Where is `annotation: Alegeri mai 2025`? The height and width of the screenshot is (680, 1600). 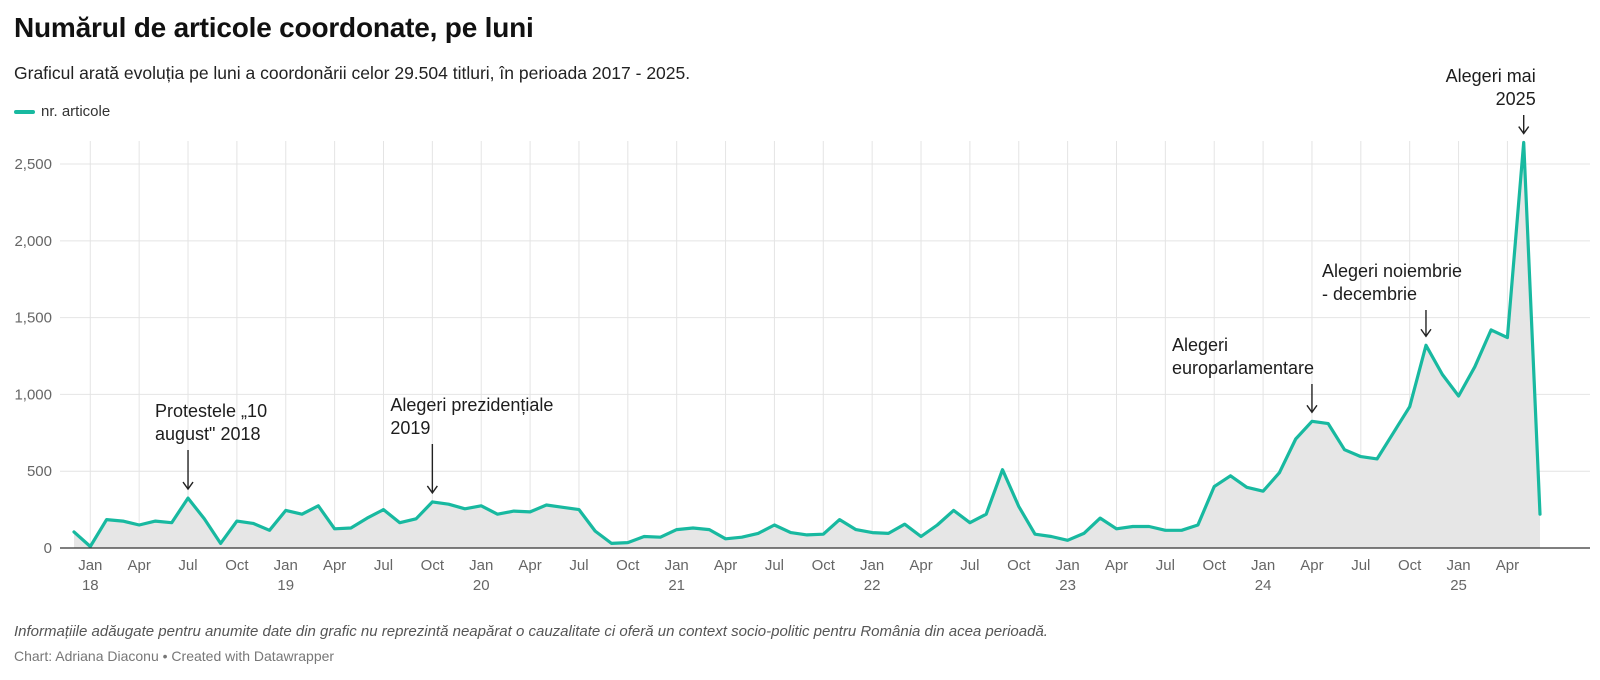
annotation: Alegeri mai 2025 is located at coordinates (1491, 100).